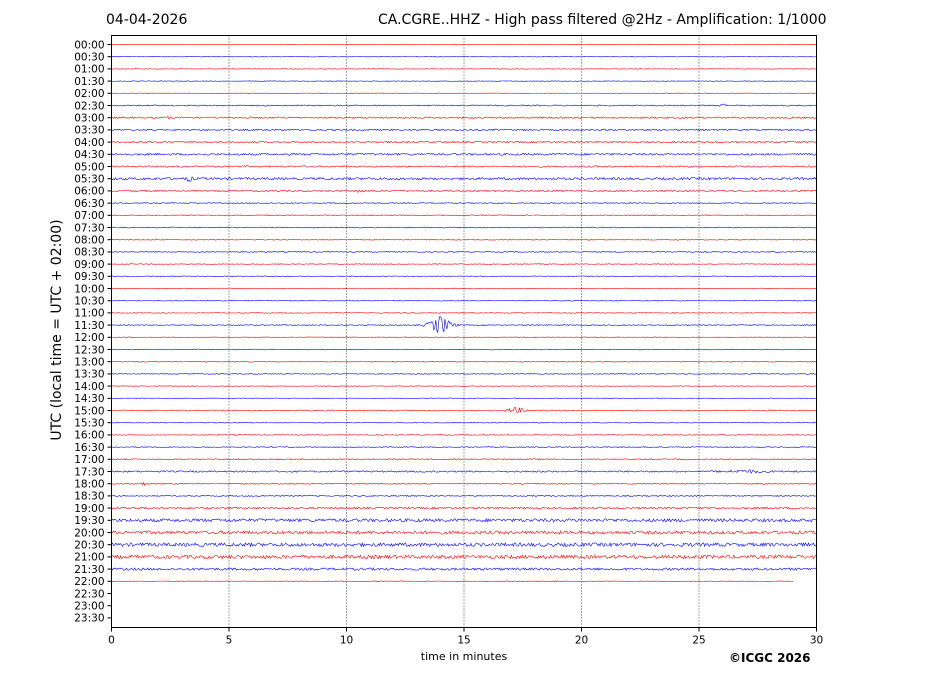  What do you see at coordinates (89, 521) in the screenshot?
I see `y-tick-label-19:30: 19:30` at bounding box center [89, 521].